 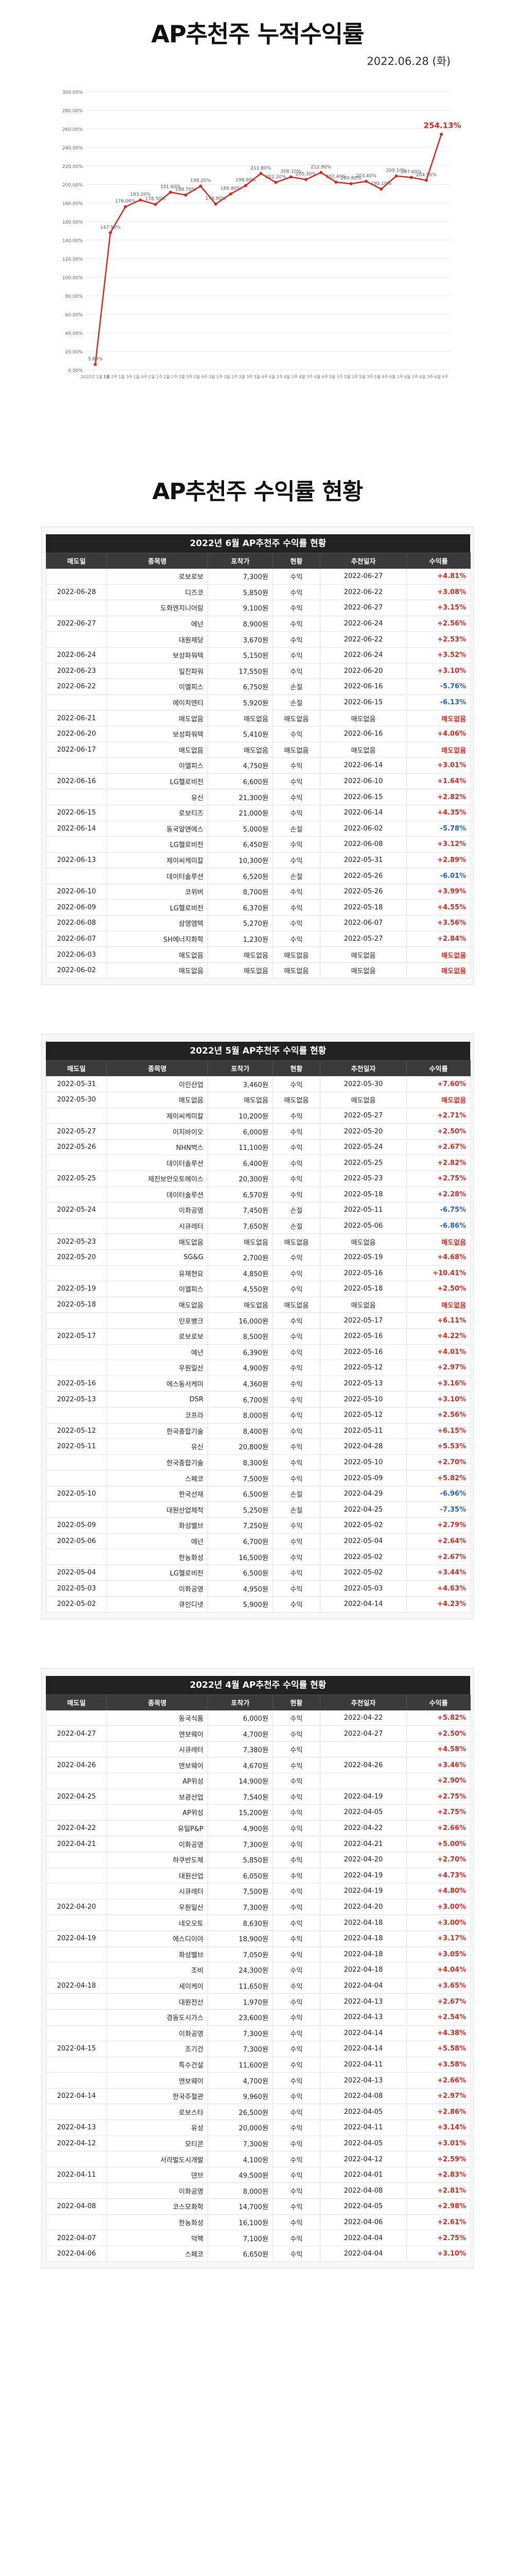 What do you see at coordinates (363, 1970) in the screenshot?
I see `recommend-date-cell: 2022-04-18` at bounding box center [363, 1970].